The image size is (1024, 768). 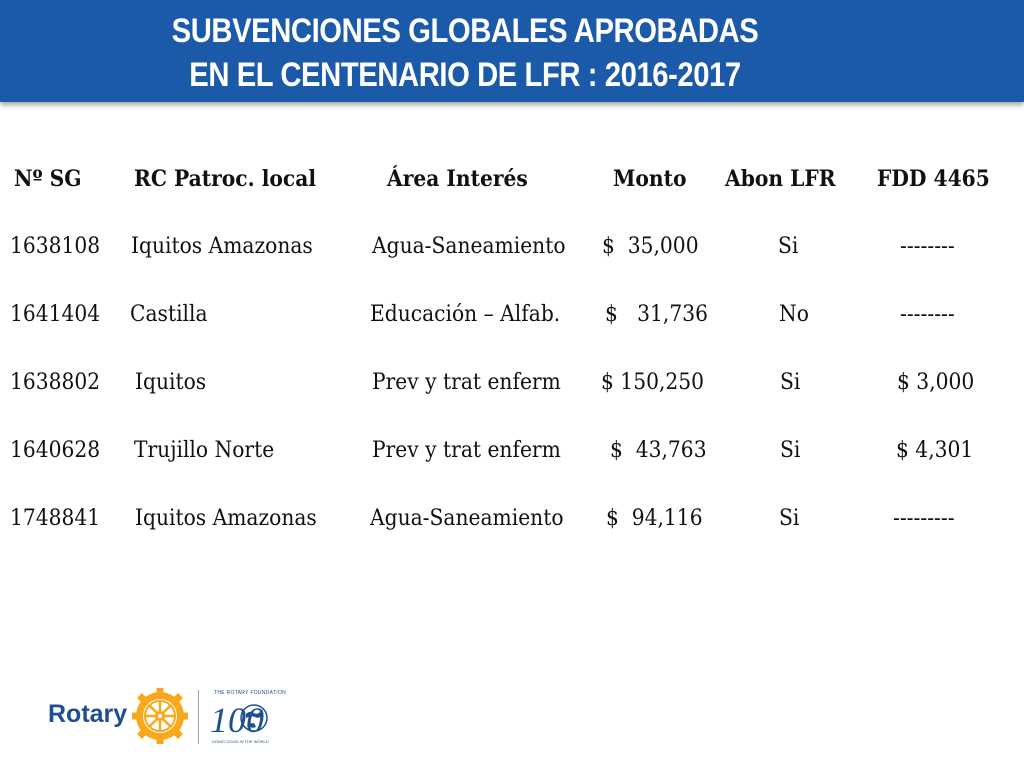 I want to click on grant-number-cell: 1638108, so click(x=55, y=246).